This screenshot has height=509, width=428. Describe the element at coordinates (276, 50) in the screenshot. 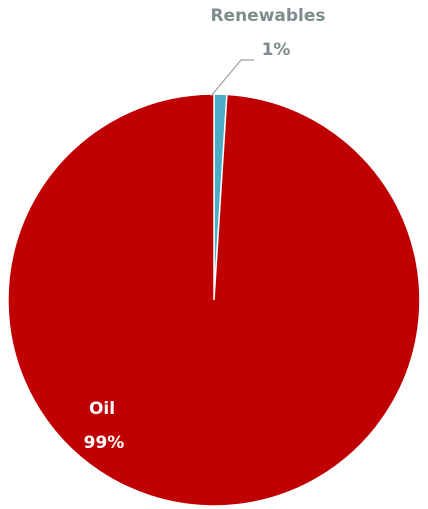

I see `renewables-percent-label: 1%` at that location.